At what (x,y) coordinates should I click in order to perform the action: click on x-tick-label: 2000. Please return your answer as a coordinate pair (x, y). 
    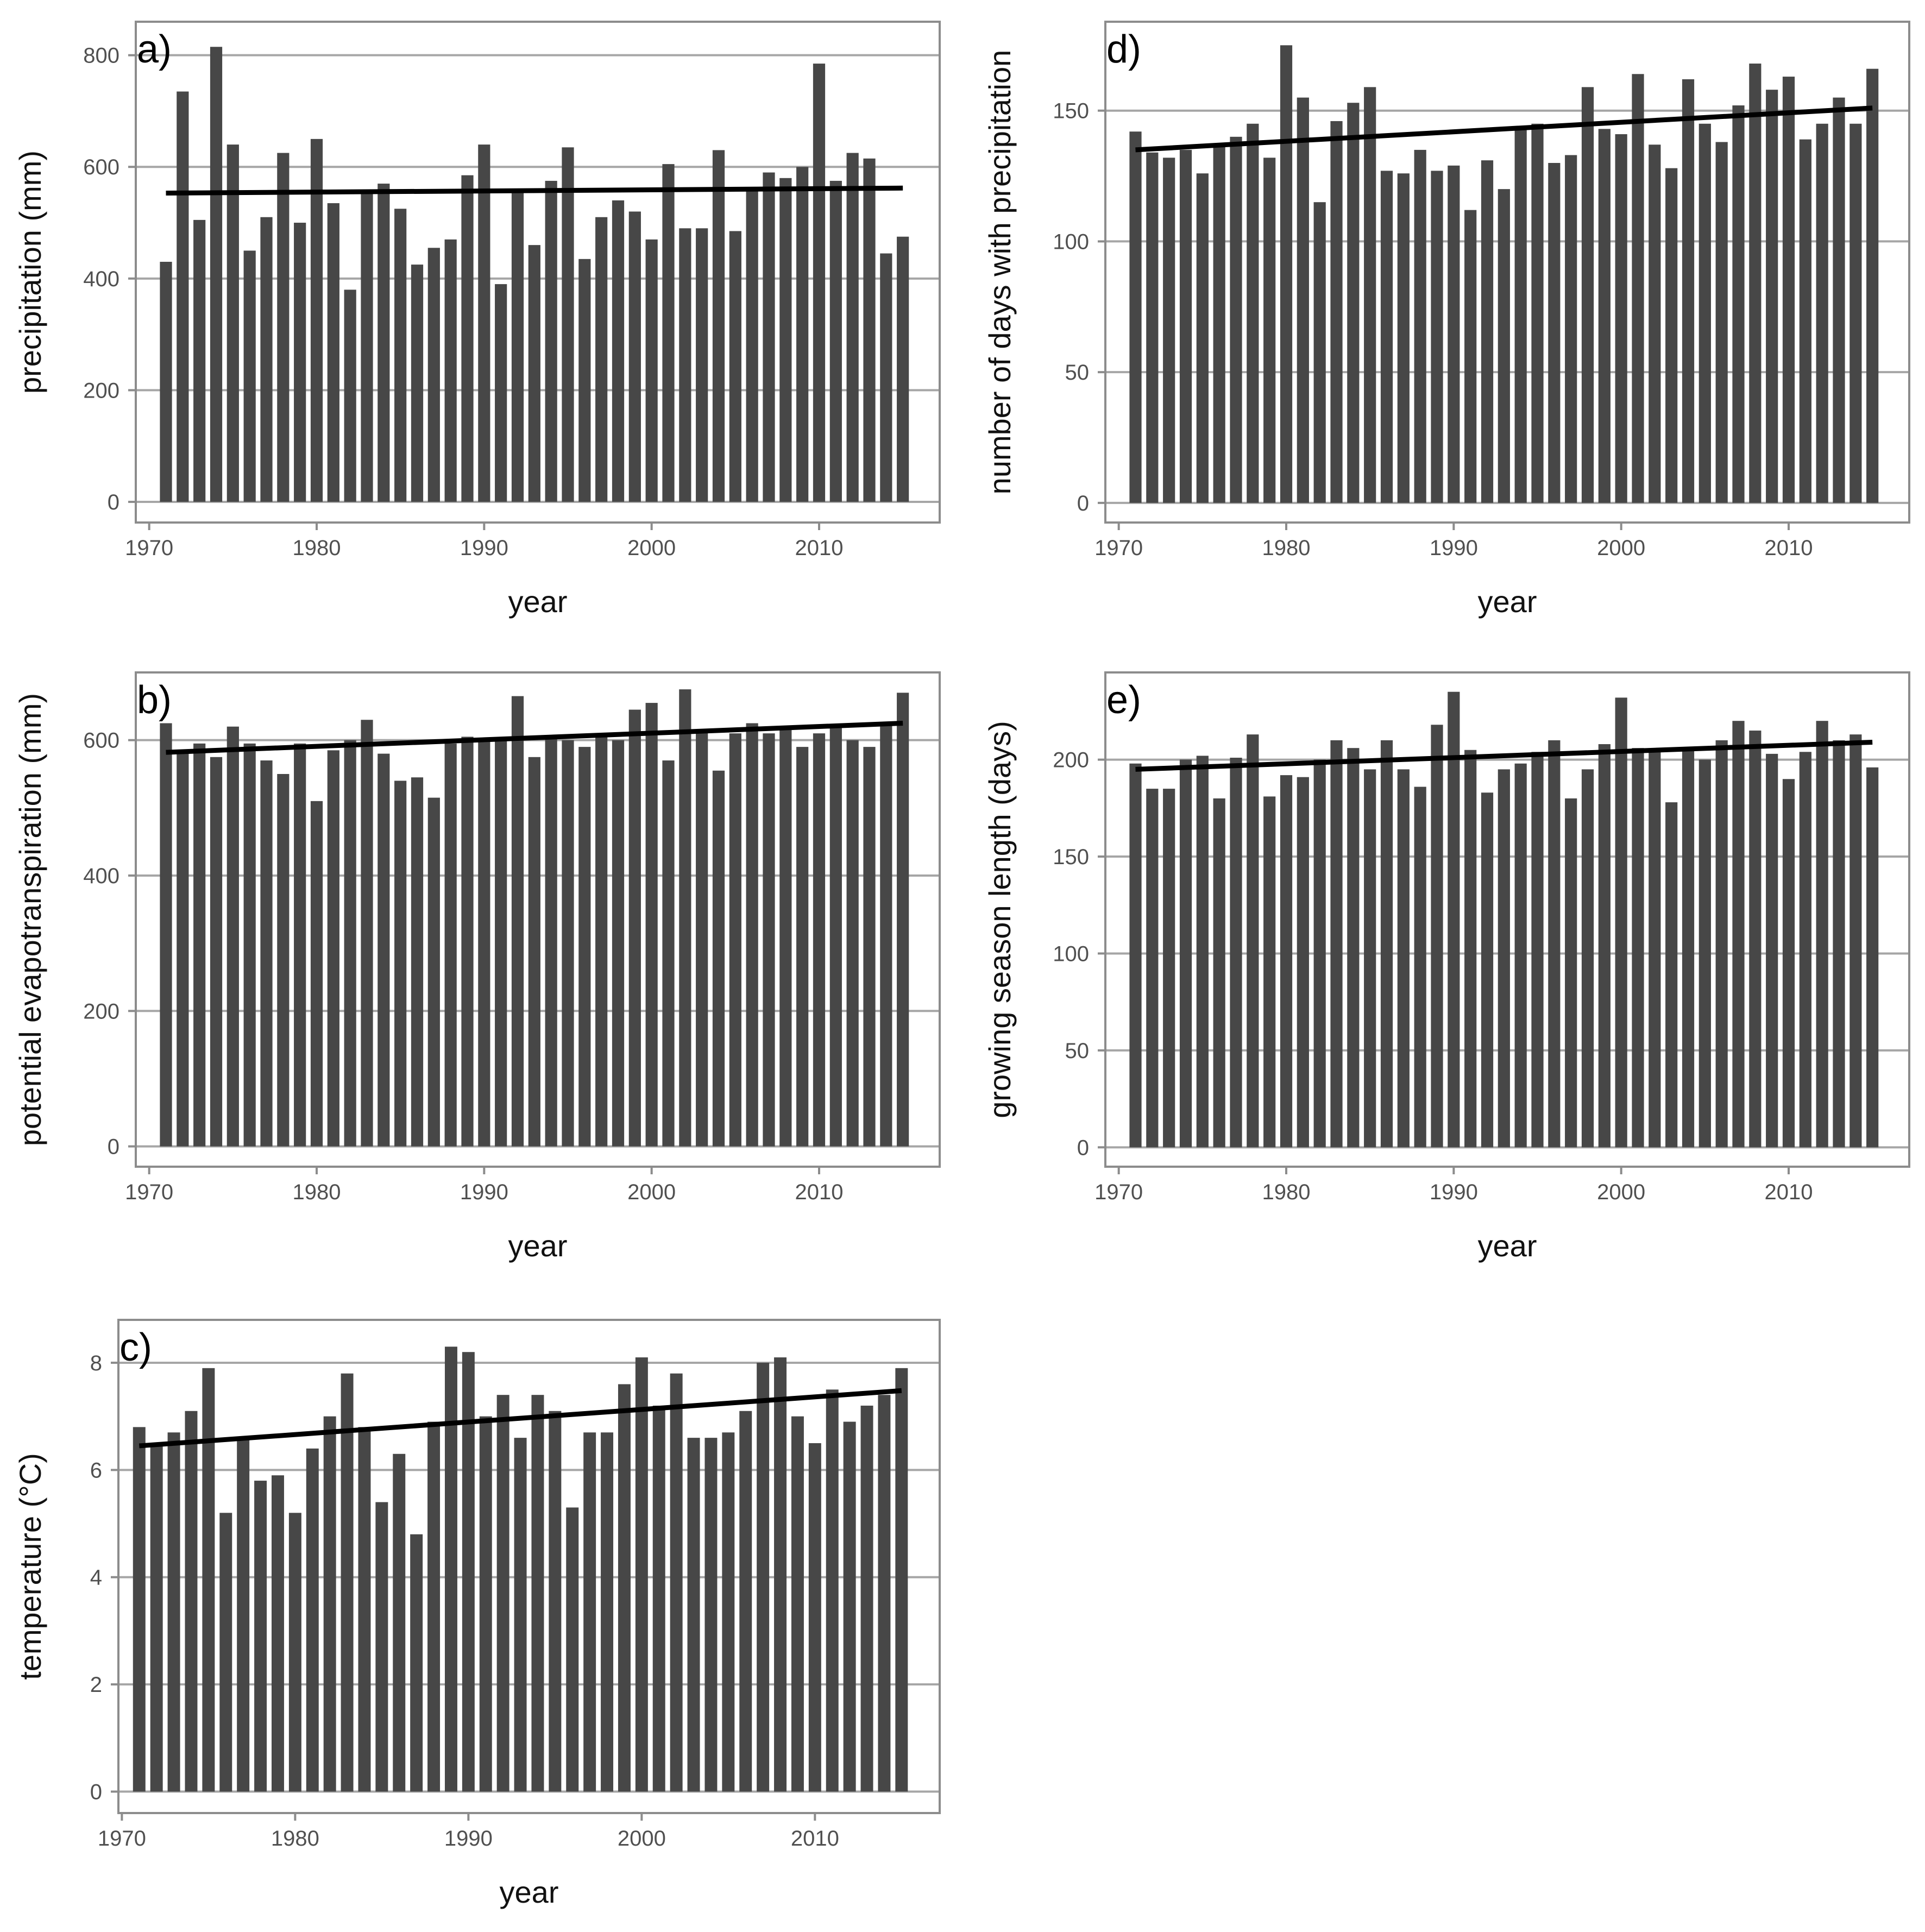
    Looking at the image, I should click on (1621, 548).